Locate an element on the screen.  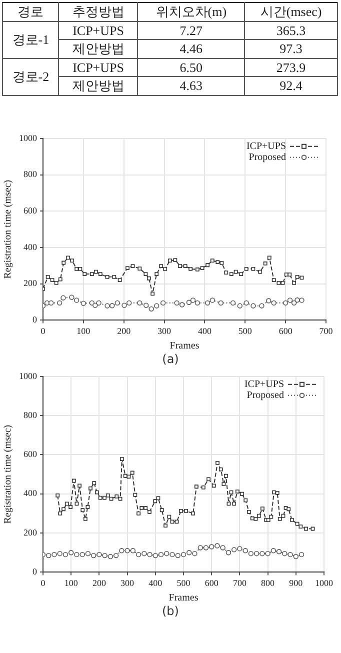
text: (b) is located at coordinates (170, 612).